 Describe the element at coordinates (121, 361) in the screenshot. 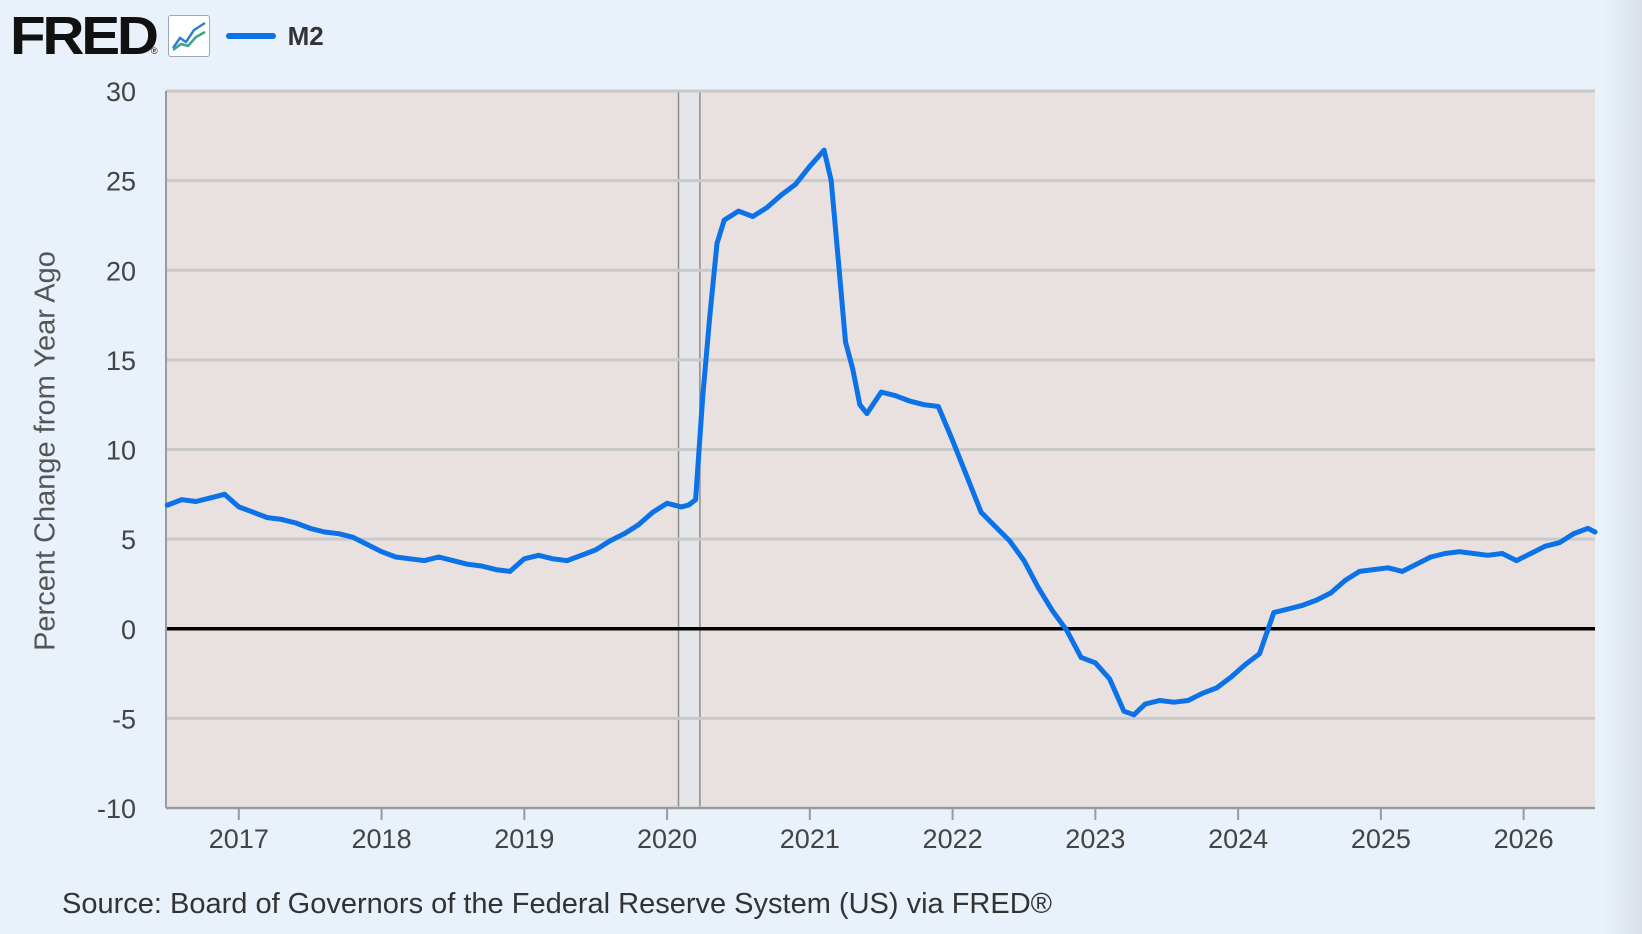

I see `y-tick-label: 15` at that location.